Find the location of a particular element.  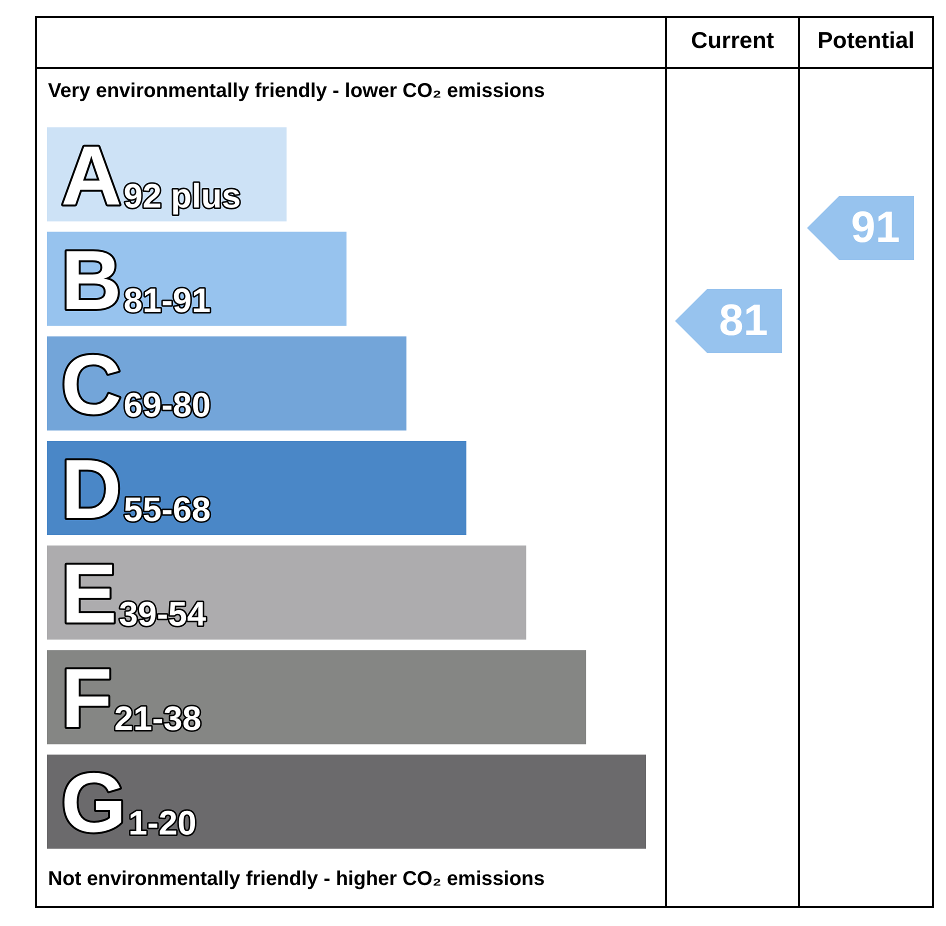

text: 91 is located at coordinates (860, 228).